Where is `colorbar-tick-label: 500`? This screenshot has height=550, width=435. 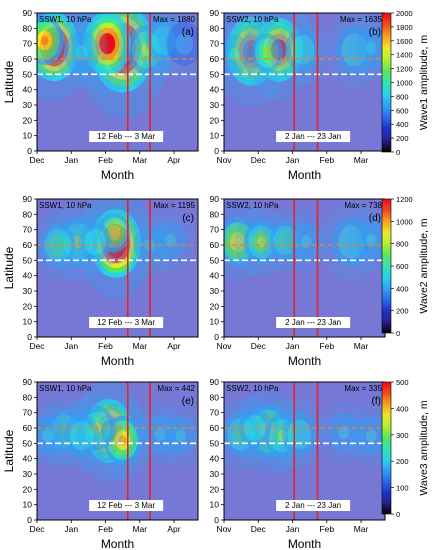
colorbar-tick-label: 500 is located at coordinates (402, 382).